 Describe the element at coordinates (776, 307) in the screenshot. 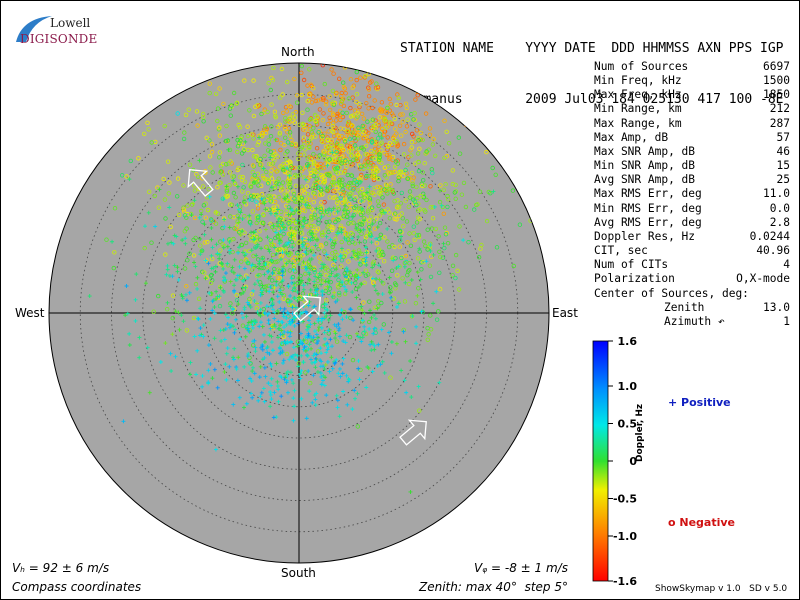

I see `zenith-value: 13.0` at that location.